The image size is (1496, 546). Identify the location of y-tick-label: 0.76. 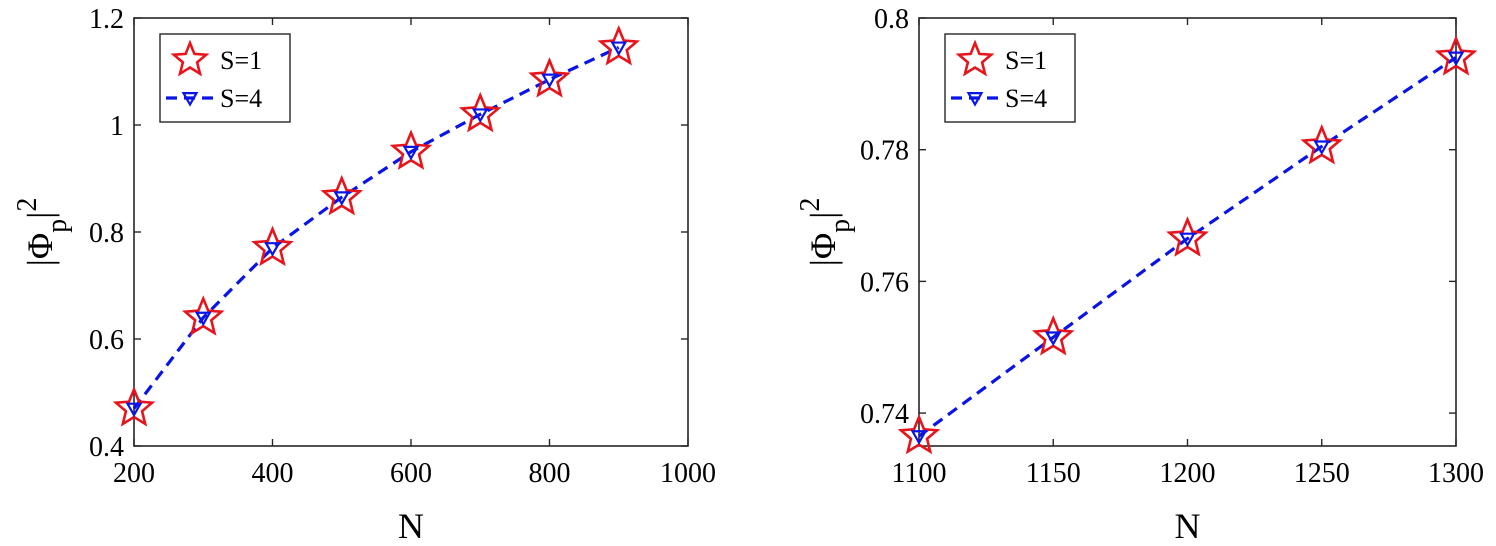
(884, 282).